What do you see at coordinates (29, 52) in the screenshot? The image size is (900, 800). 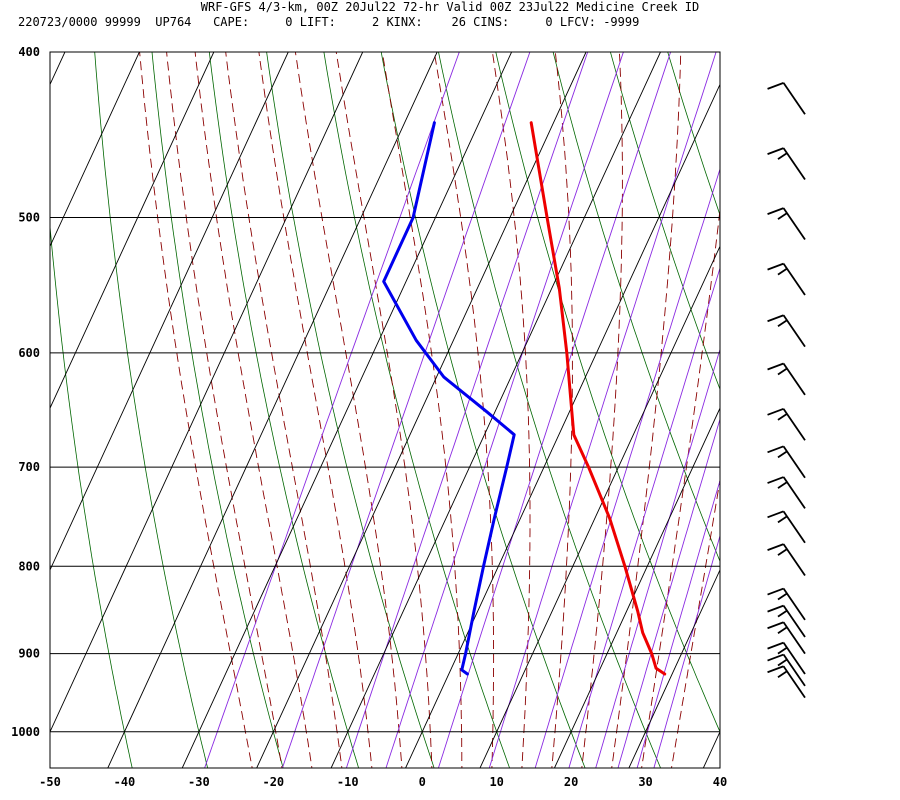 I see `y-tick-label: 400` at bounding box center [29, 52].